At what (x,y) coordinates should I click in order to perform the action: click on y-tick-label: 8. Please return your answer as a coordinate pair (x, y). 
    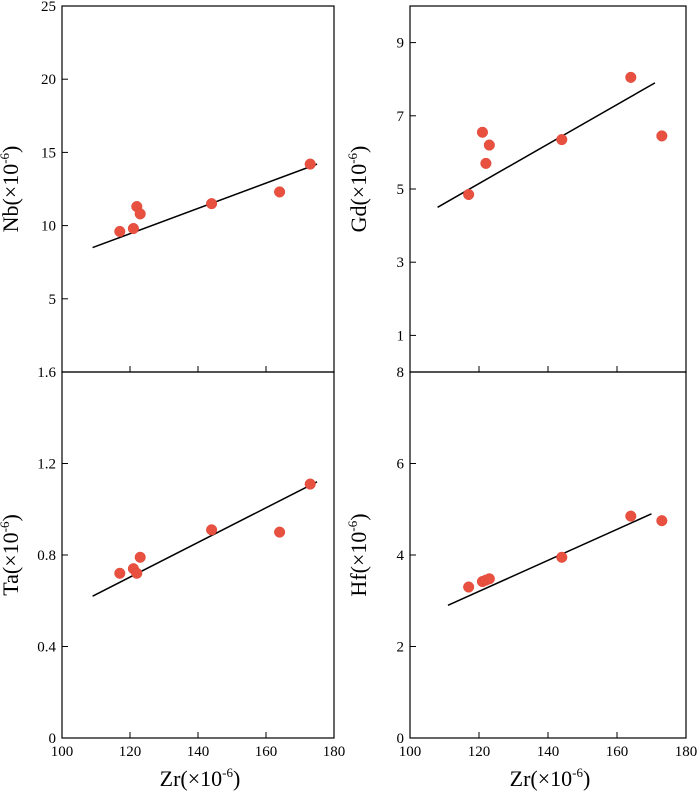
    Looking at the image, I should click on (401, 373).